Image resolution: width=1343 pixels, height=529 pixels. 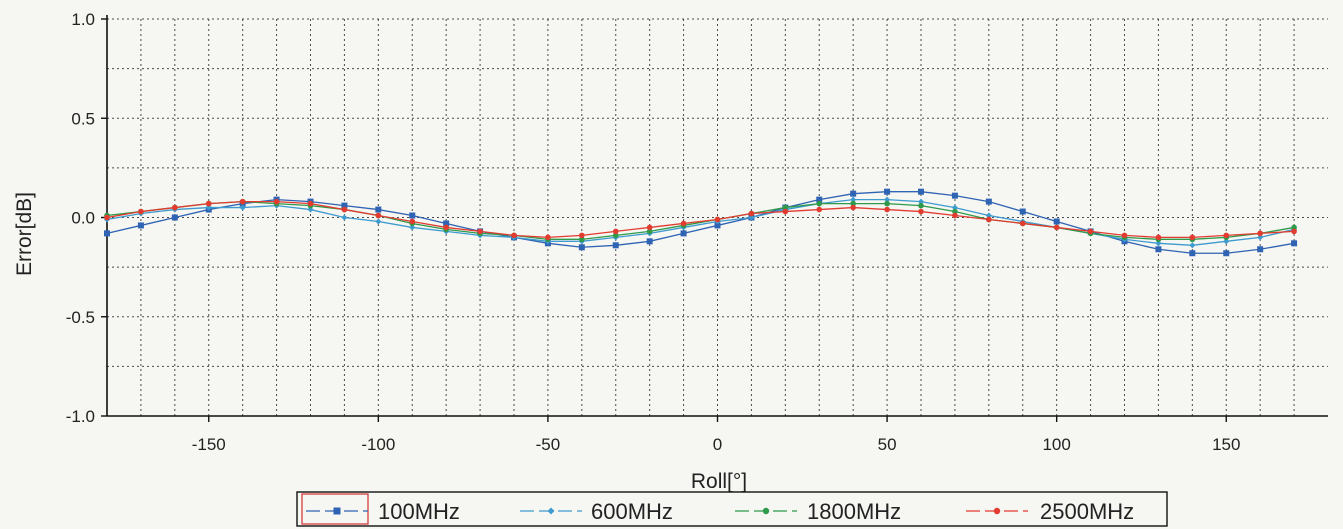 What do you see at coordinates (83, 218) in the screenshot?
I see `y-tick-label: 0.0` at bounding box center [83, 218].